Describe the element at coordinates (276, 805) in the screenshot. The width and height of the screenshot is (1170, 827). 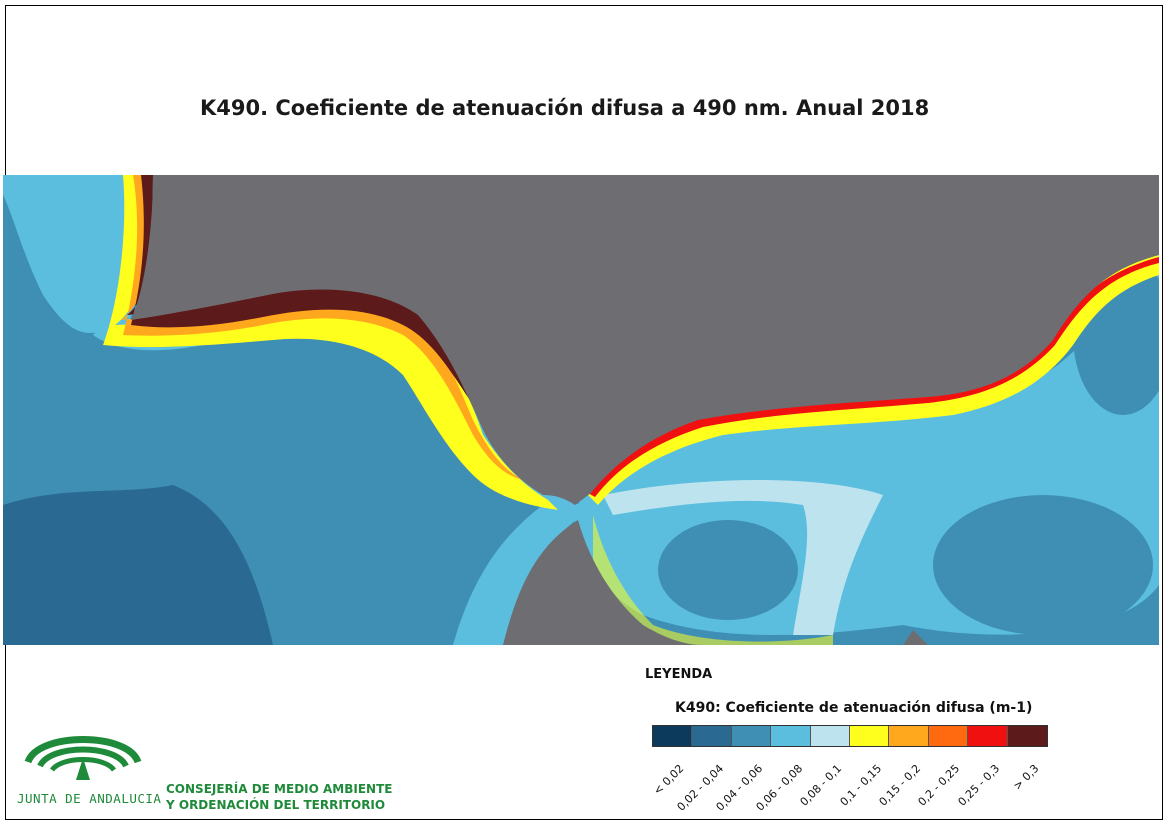
I see `department-line-2: Y ORDENACIÓN DEL TERRITORIO` at that location.